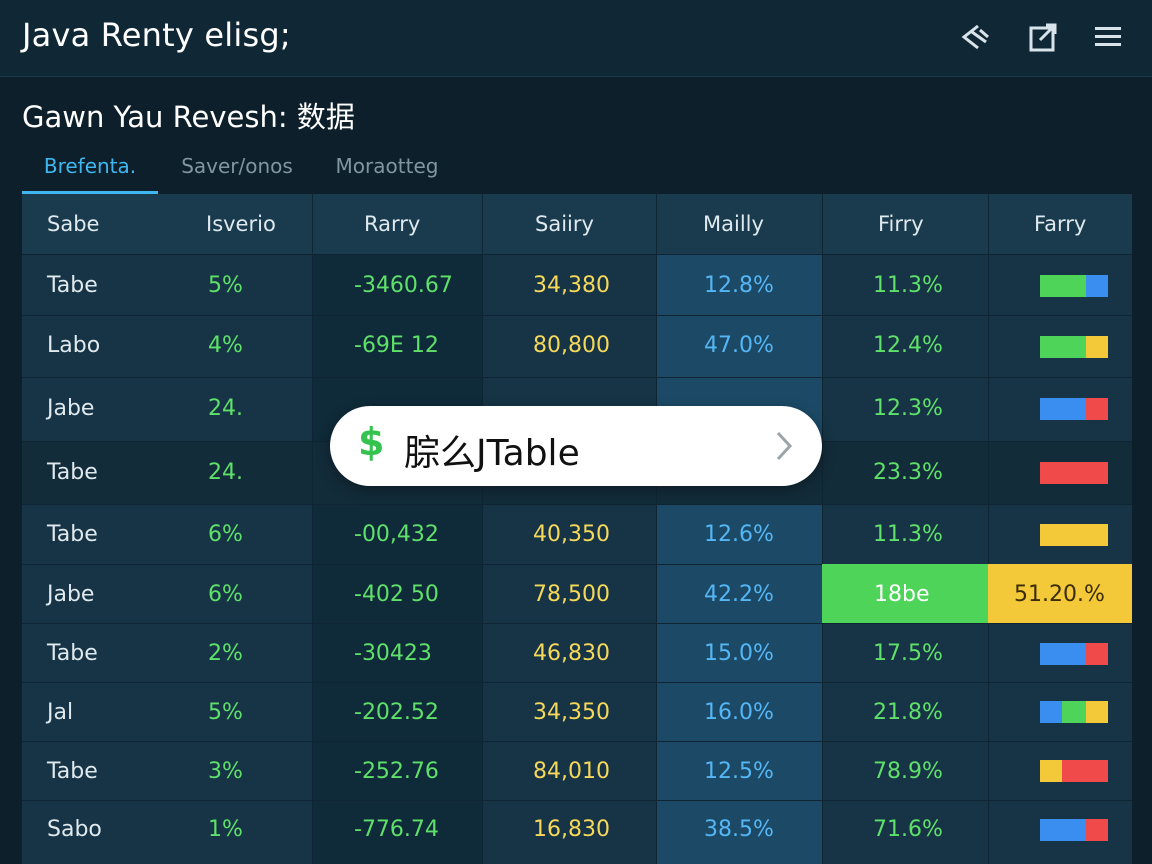 The width and height of the screenshot is (1152, 864). I want to click on rate-cell: 12.4%, so click(908, 345).